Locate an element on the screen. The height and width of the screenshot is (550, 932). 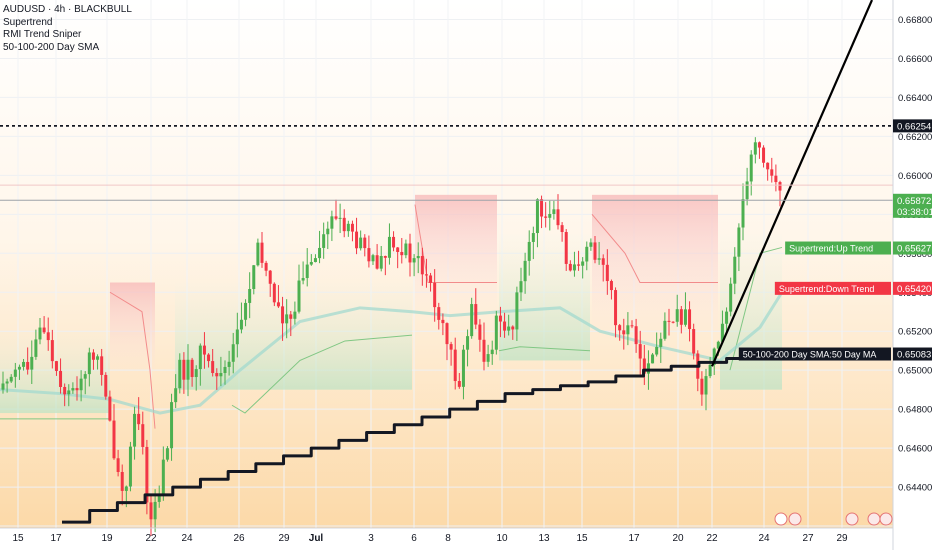
time-tick-label-1: 17 is located at coordinates (56, 538).